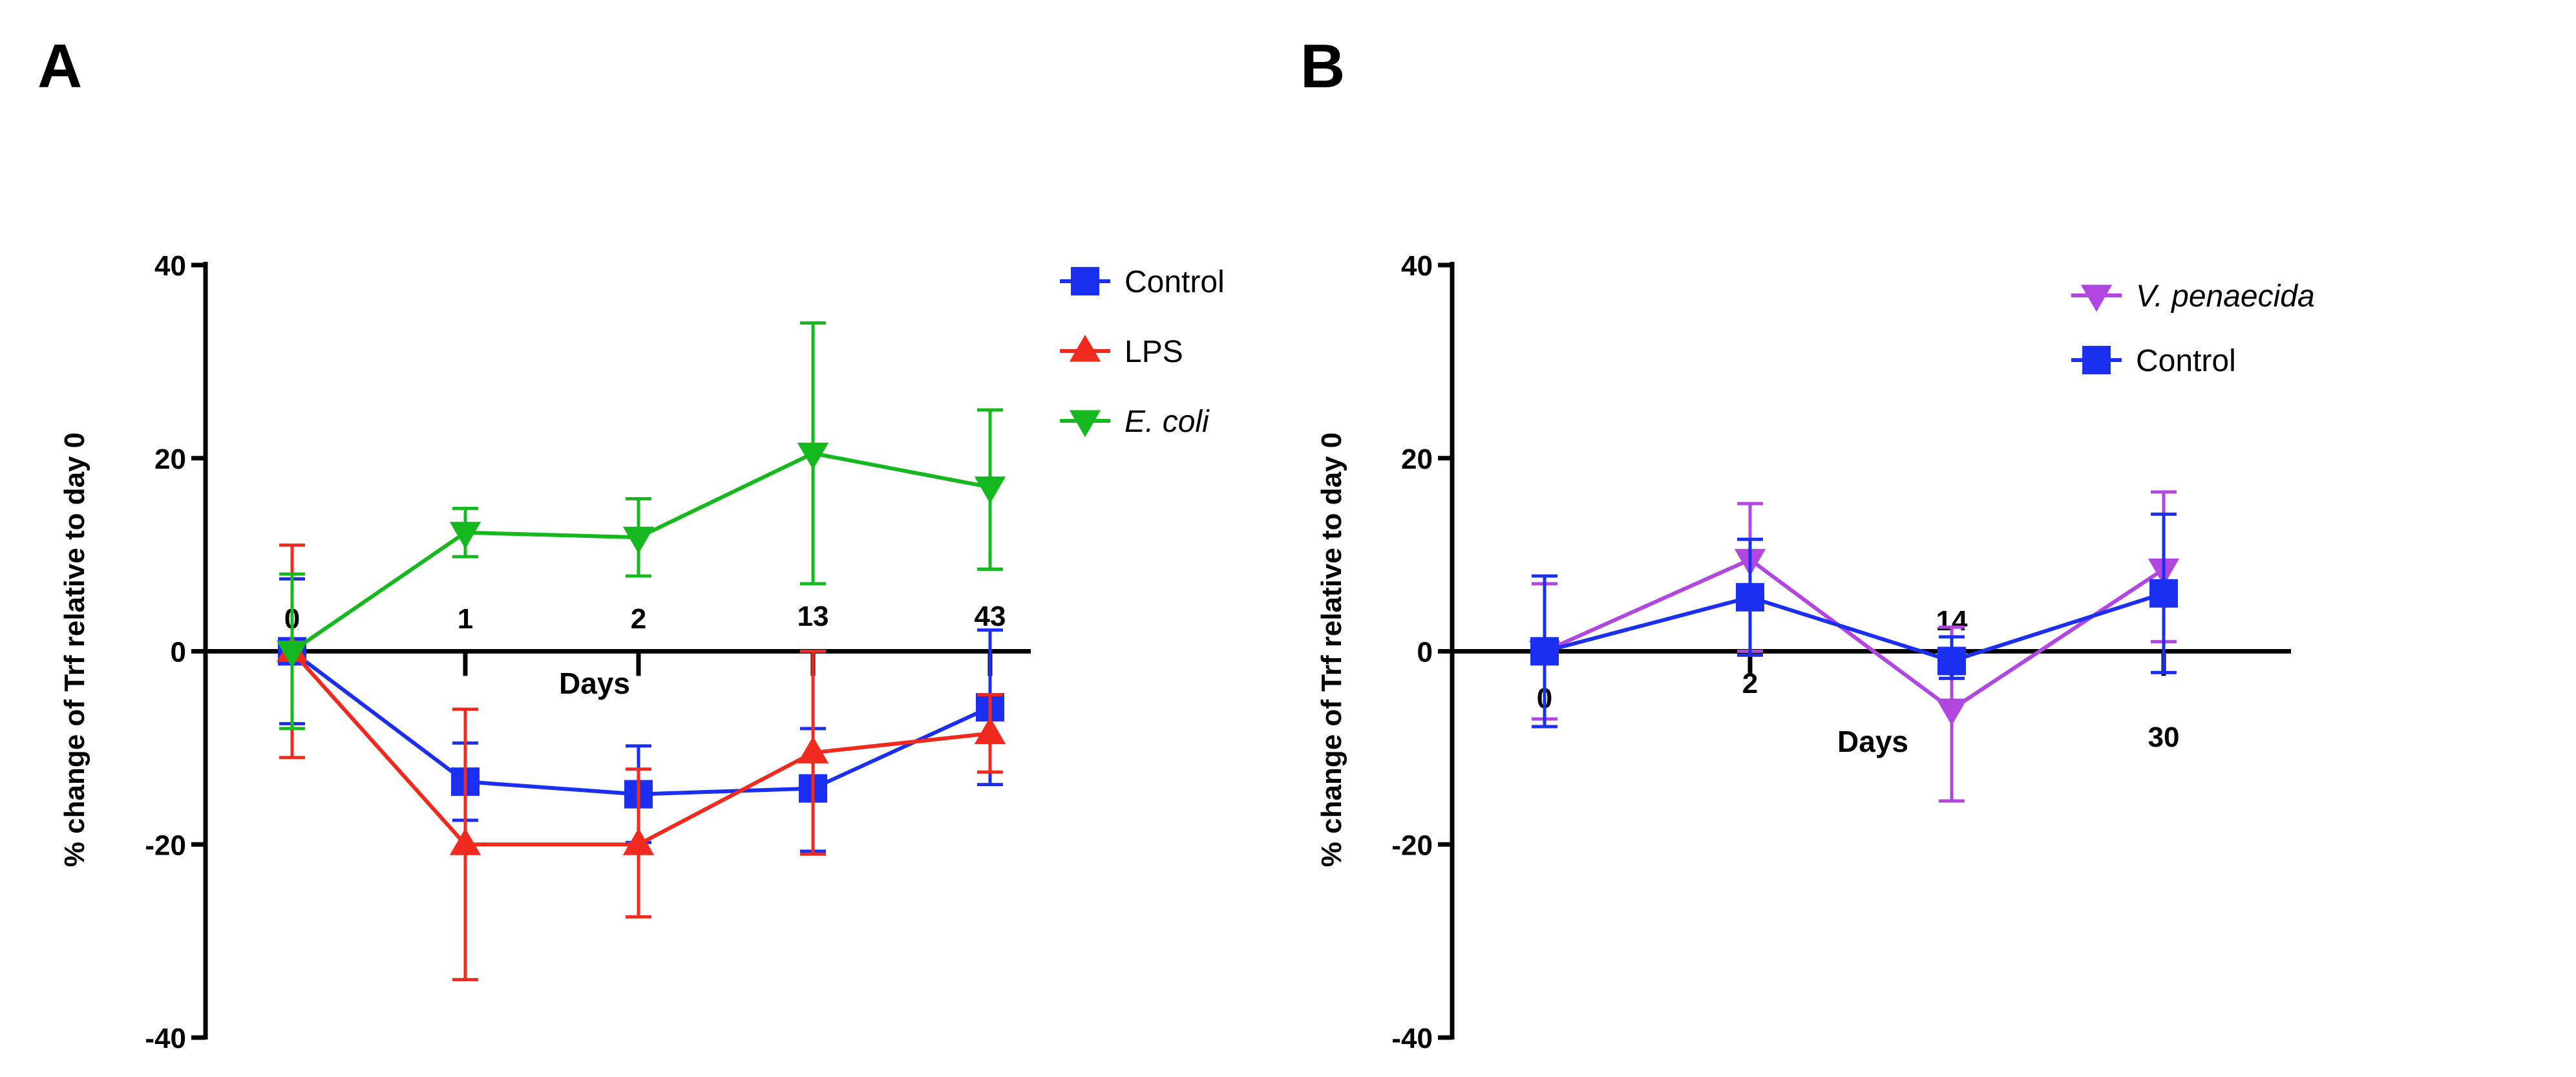 The width and height of the screenshot is (2576, 1077). What do you see at coordinates (1153, 352) in the screenshot?
I see `legend-label: LPS` at bounding box center [1153, 352].